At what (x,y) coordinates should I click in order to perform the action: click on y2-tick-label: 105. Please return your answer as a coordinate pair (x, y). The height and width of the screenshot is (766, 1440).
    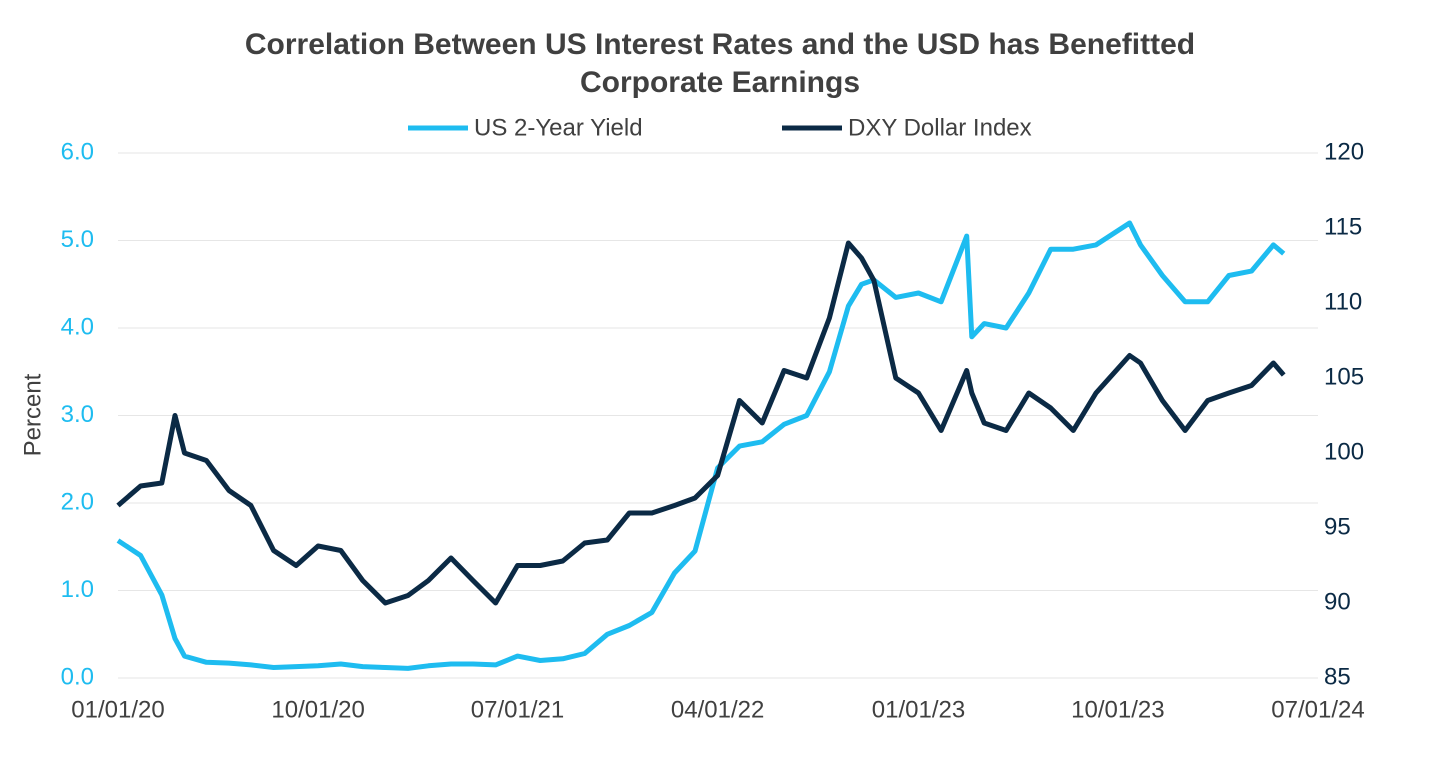
    Looking at the image, I should click on (1344, 376).